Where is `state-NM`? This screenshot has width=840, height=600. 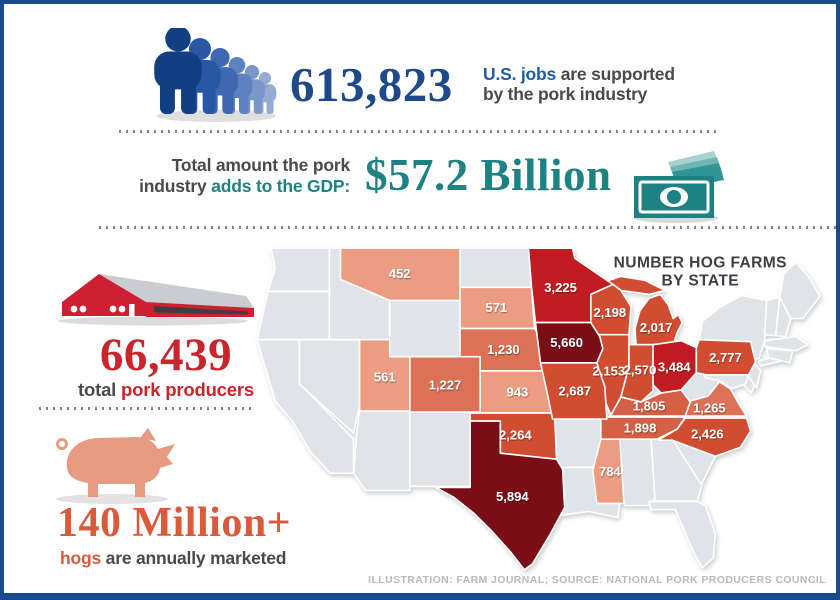
state-NM is located at coordinates (440, 449).